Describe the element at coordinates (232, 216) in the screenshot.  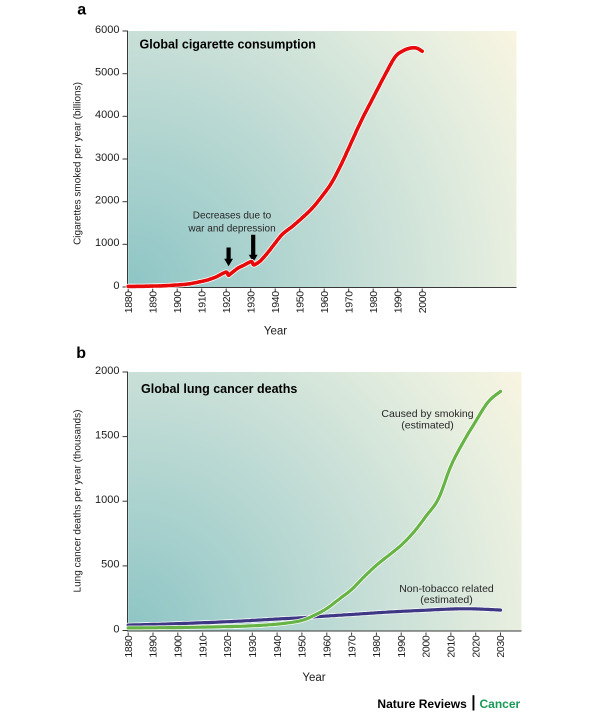
I see `svg-text: Decreases due to` at that location.